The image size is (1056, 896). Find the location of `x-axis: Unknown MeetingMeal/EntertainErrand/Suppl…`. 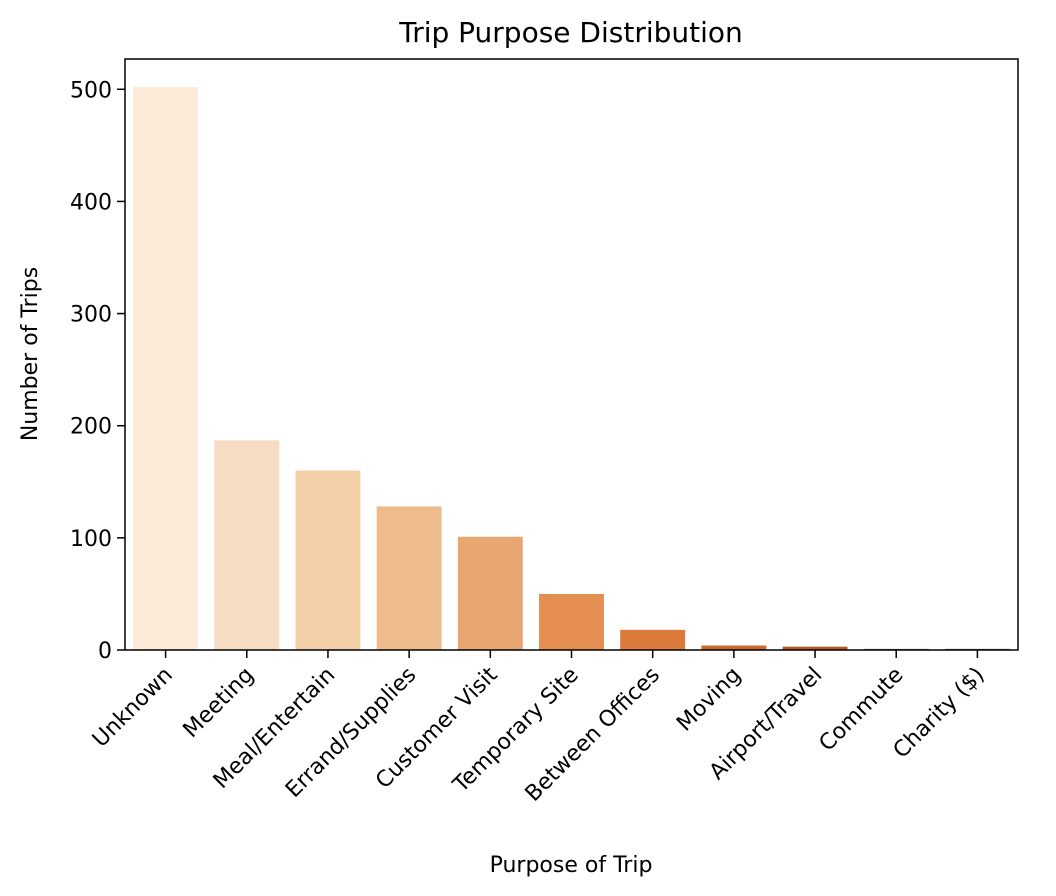

x-axis: Unknown MeetingMeal/EntertainErrand/Suppl… is located at coordinates (539, 728).